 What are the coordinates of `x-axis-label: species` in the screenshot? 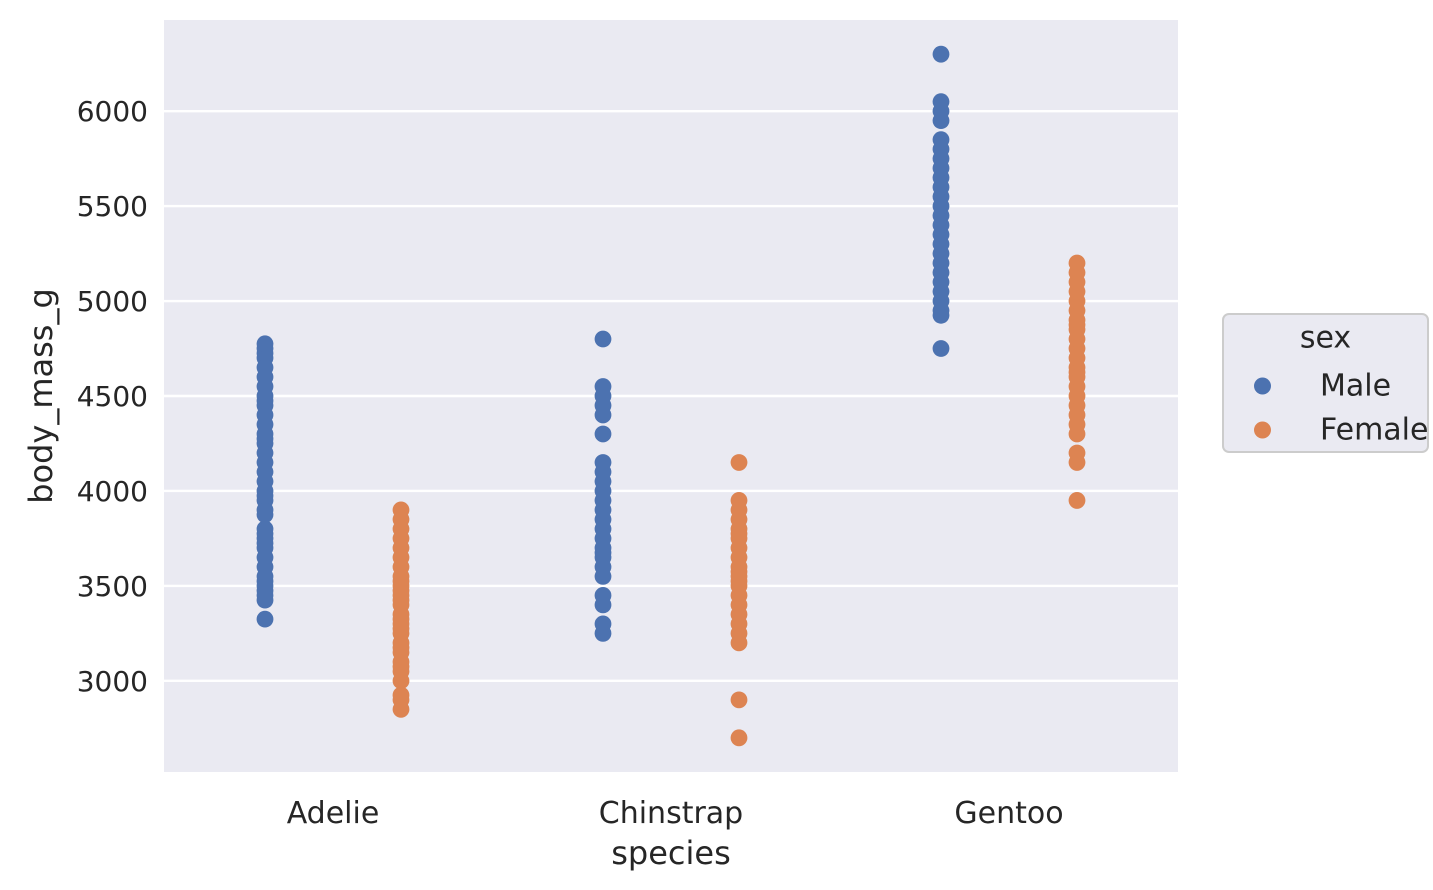 It's located at (671, 853).